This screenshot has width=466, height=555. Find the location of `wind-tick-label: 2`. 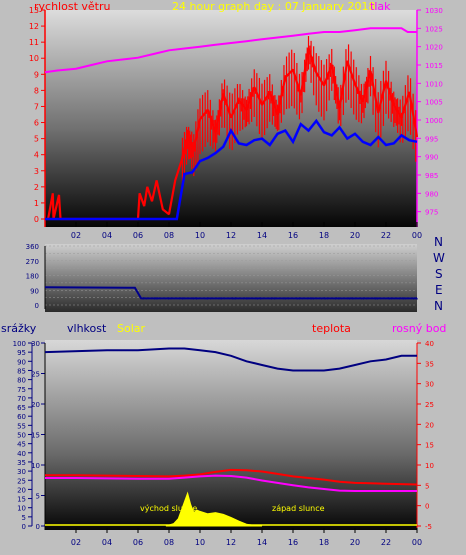

wind-tick-label: 2 is located at coordinates (36, 187).